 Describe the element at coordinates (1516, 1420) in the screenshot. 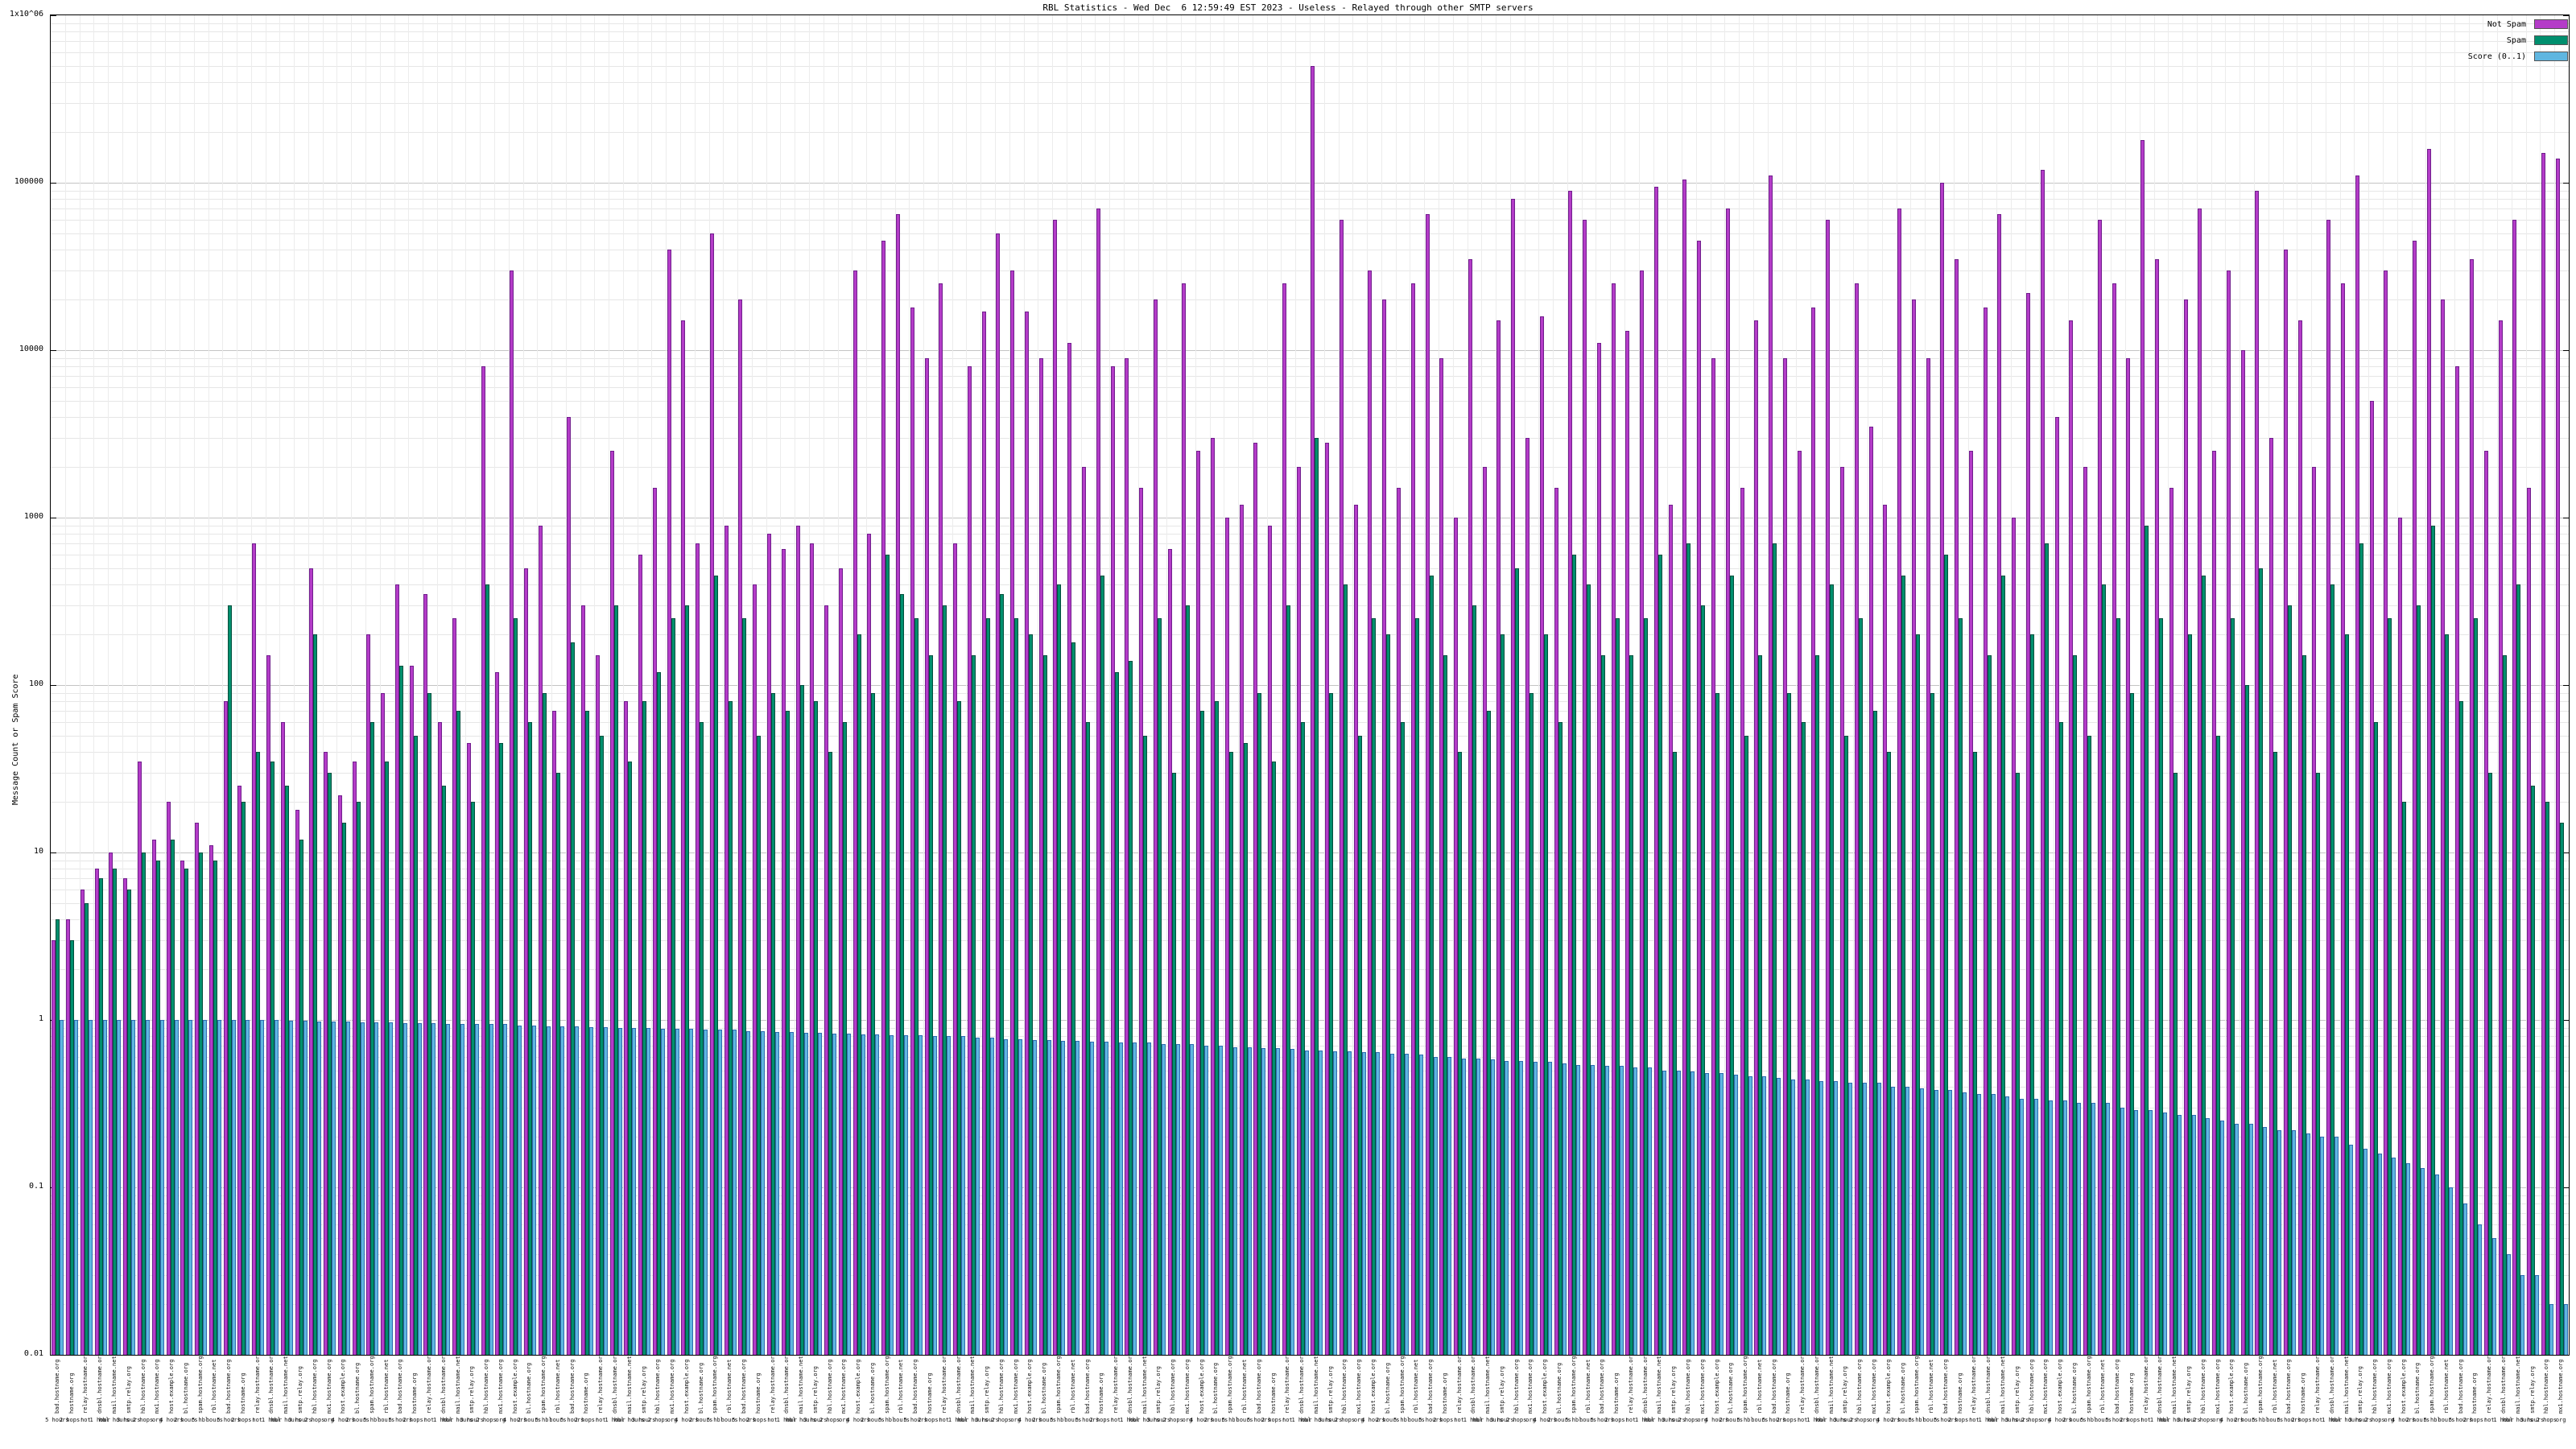

I see `x-tick-sublabel: 2 hops` at that location.